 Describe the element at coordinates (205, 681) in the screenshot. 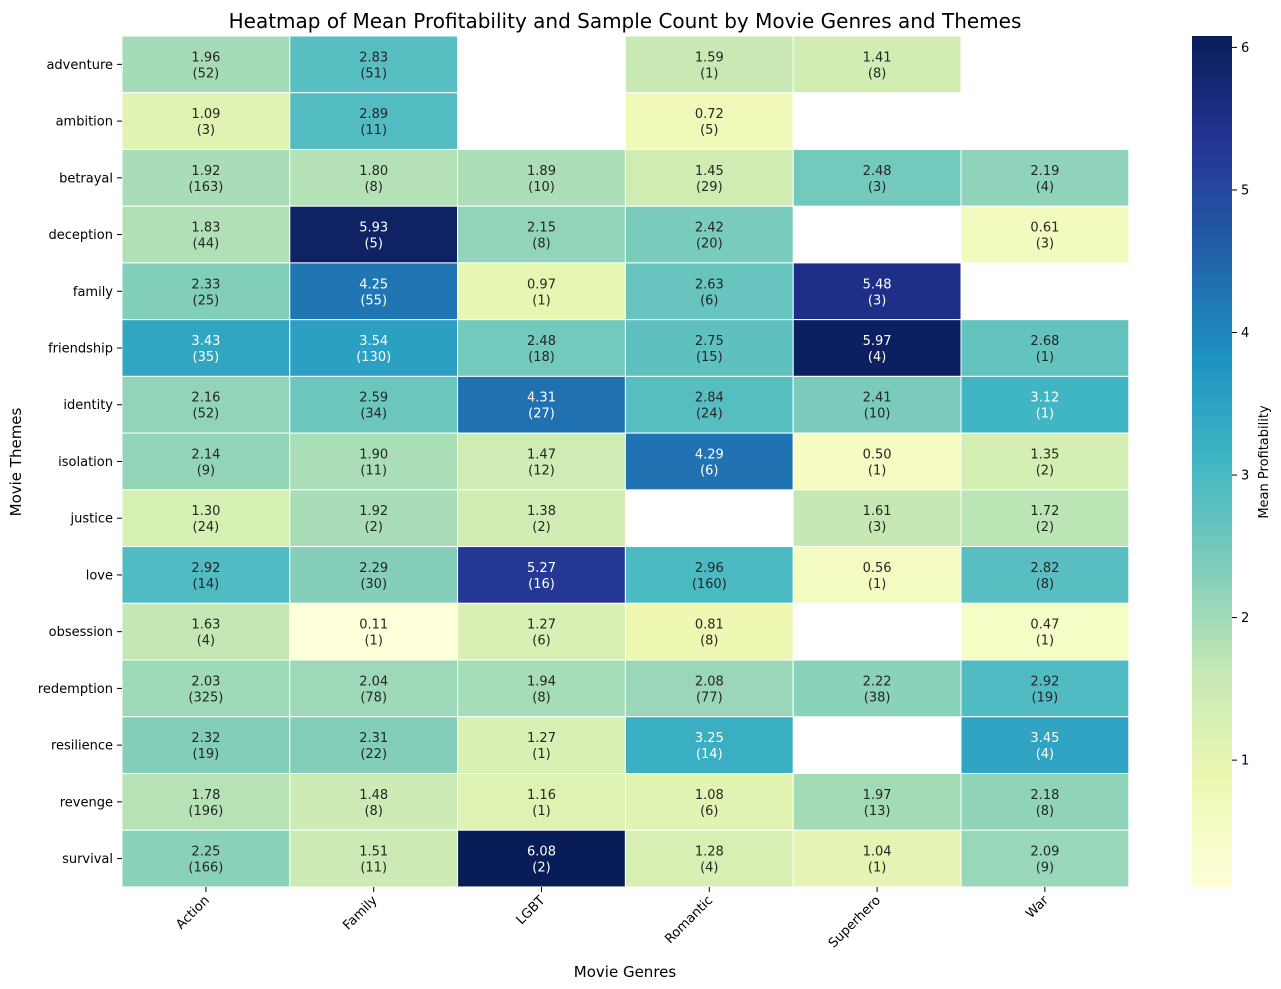

I see `cell-value-label: 2.03` at that location.